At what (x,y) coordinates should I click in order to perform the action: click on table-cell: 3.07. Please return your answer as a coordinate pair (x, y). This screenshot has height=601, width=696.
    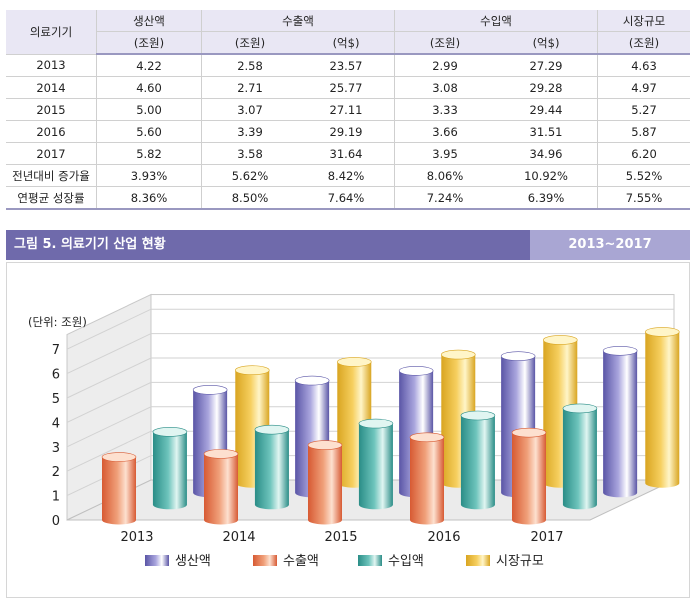
    Looking at the image, I should click on (249, 109).